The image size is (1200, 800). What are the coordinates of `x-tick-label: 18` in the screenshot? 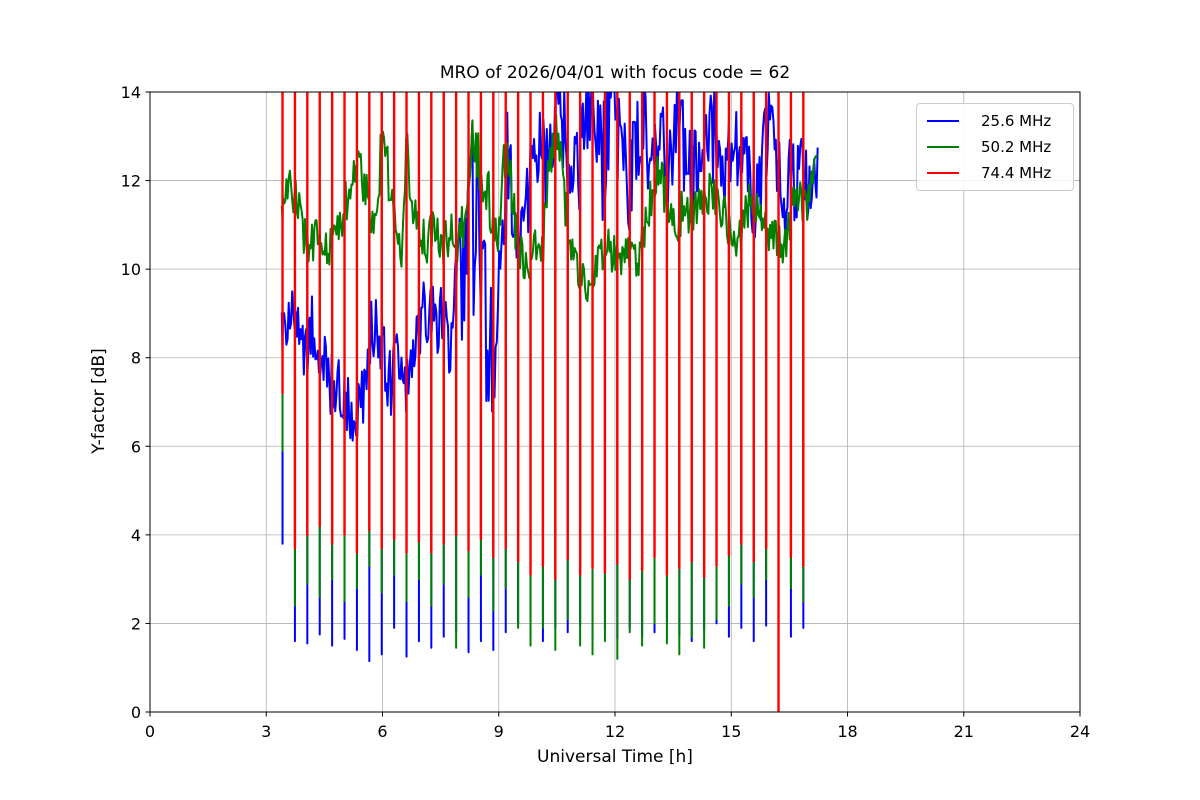 It's located at (847, 731).